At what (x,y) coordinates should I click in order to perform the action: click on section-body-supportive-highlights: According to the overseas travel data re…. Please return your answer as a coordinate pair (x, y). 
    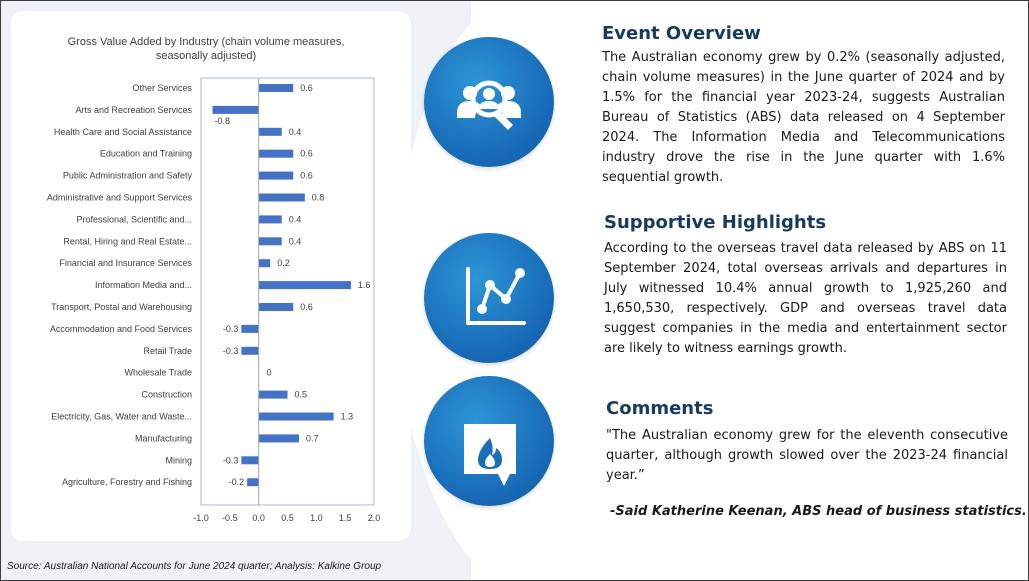
    Looking at the image, I should click on (805, 298).